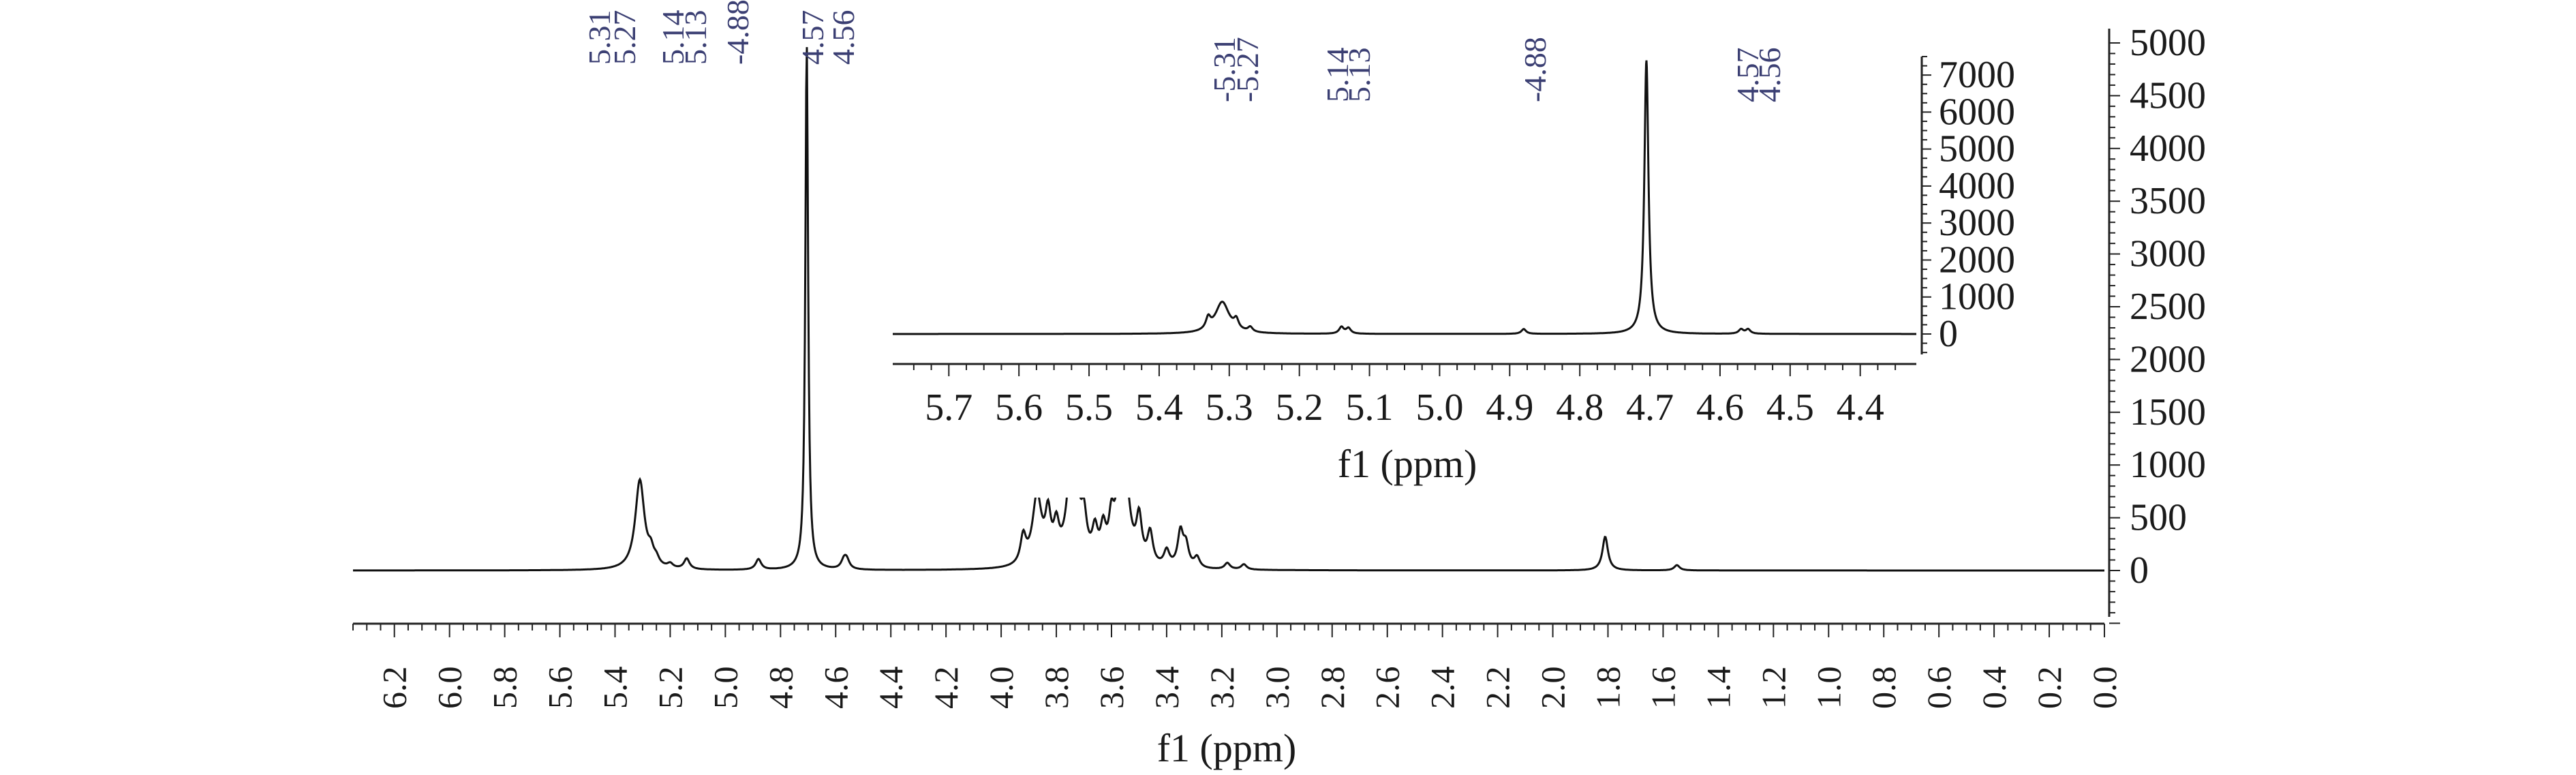 The height and width of the screenshot is (775, 2576). Describe the element at coordinates (835, 688) in the screenshot. I see `x-tick-label: 4.6` at that location.